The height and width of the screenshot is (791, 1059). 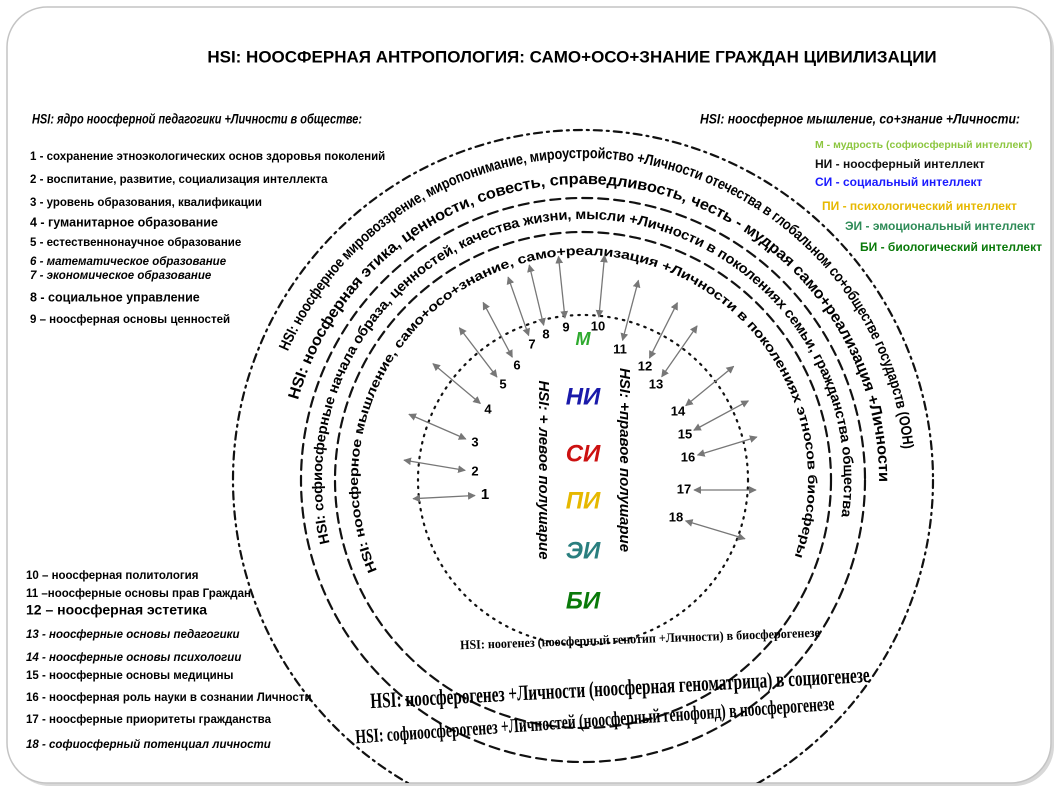 I want to click on left-item: 5 - естественнонаучное образование, so click(x=135, y=243).